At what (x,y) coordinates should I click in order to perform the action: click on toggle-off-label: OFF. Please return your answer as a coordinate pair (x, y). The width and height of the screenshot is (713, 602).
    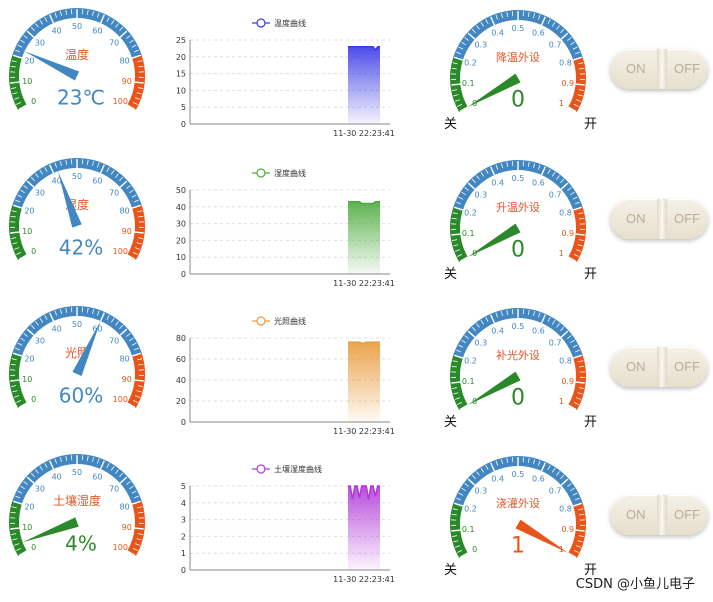
    Looking at the image, I should click on (687, 68).